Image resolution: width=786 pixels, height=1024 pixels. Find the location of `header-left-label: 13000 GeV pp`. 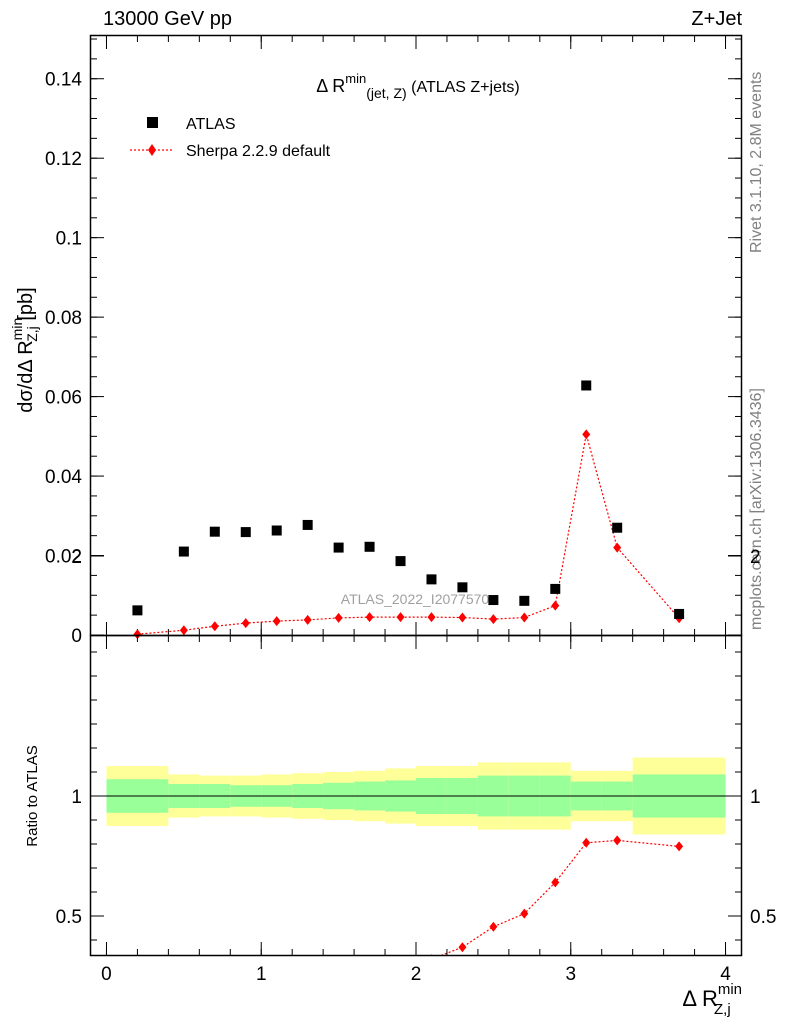

header-left-label: 13000 GeV pp is located at coordinates (167, 19).